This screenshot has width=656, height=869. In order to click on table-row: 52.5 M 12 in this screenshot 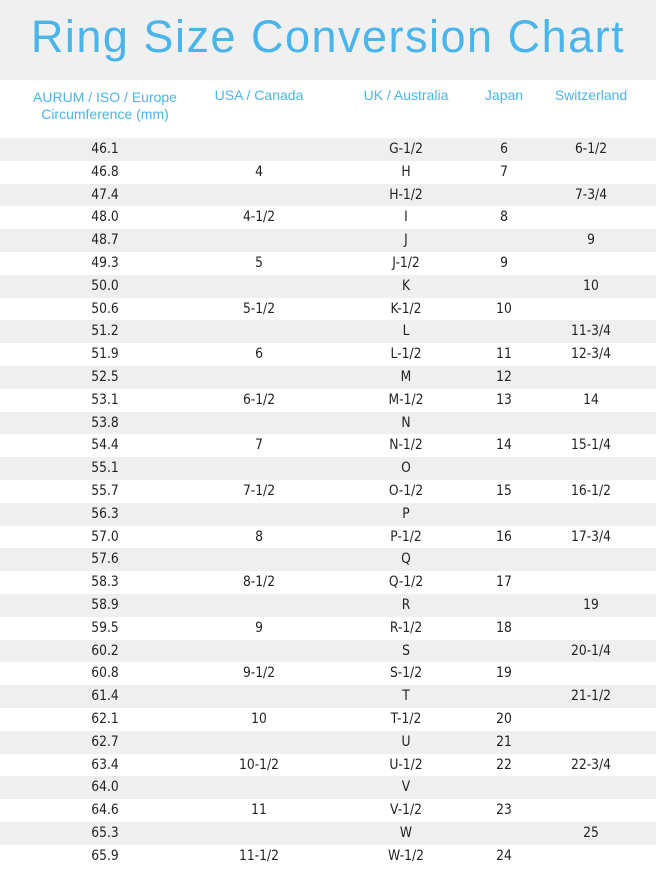, I will do `click(328, 377)`.